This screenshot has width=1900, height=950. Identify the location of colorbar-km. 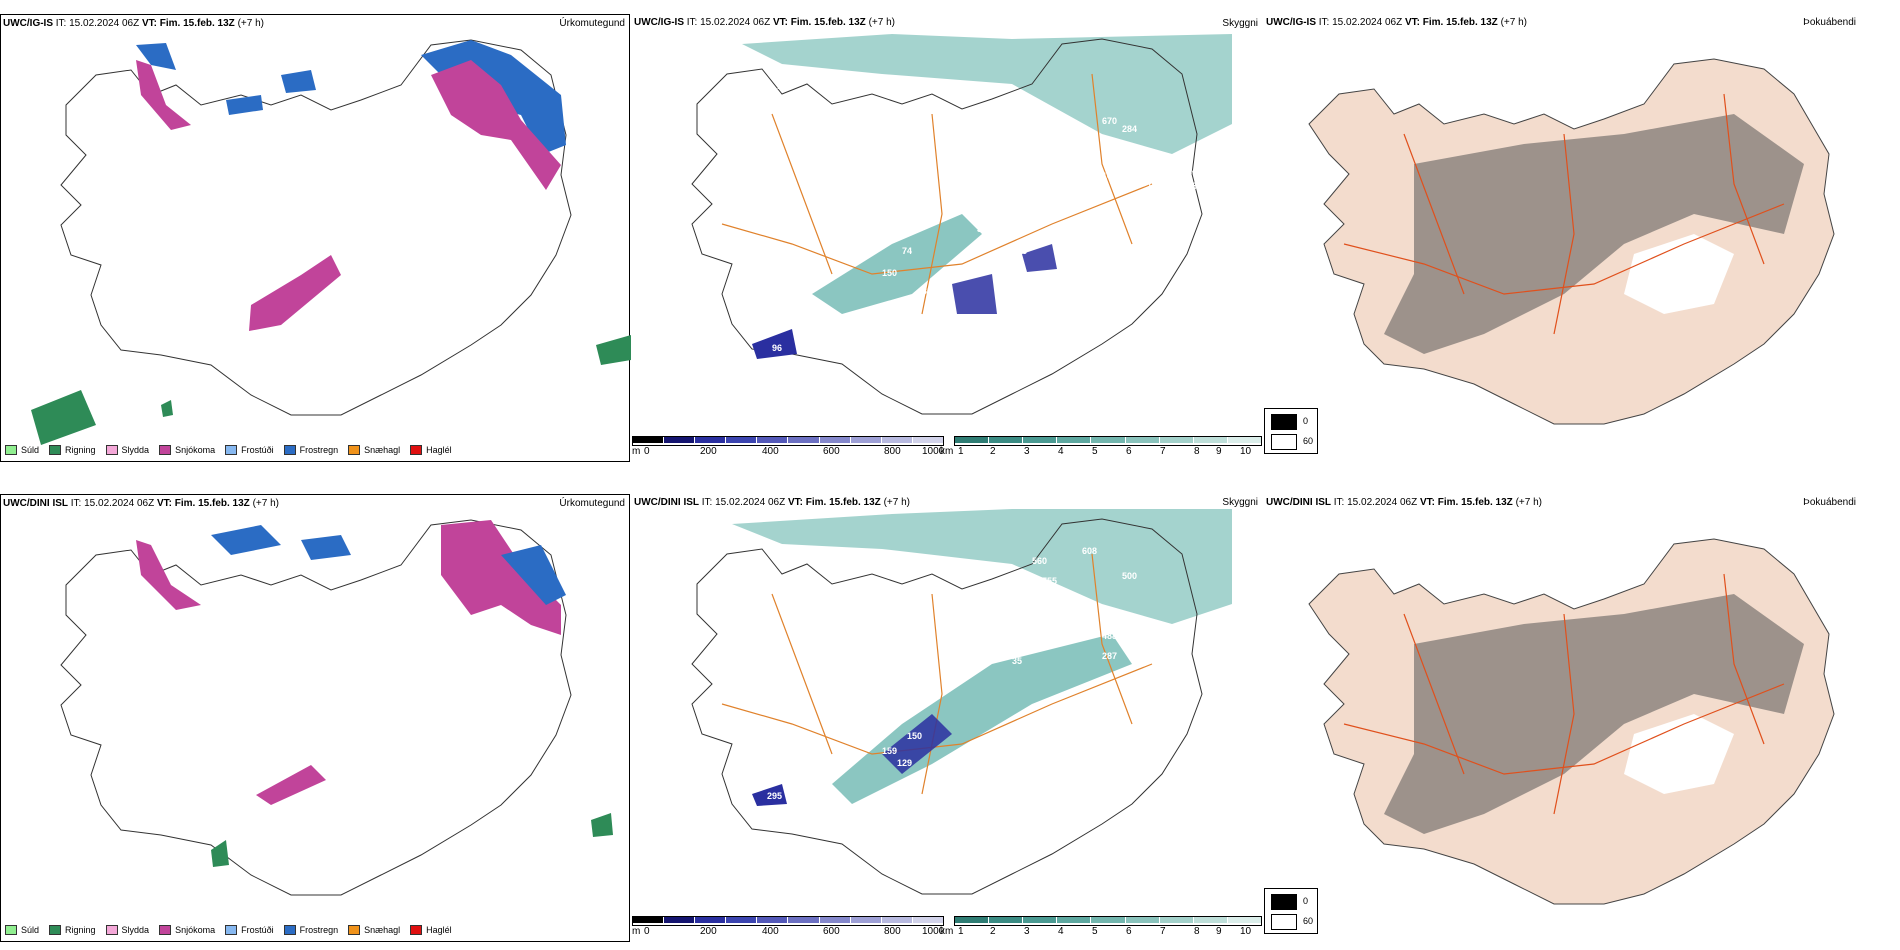
(1108, 921).